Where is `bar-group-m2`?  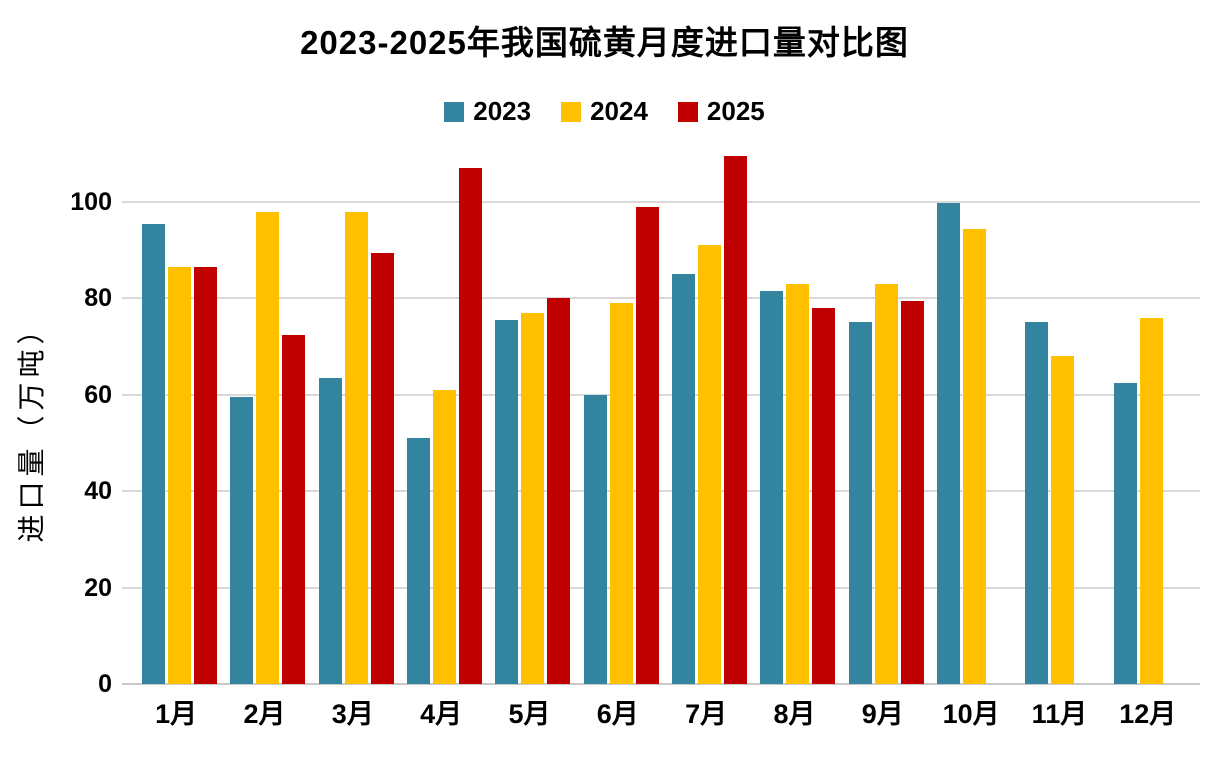
bar-group-m2 is located at coordinates (258, 414).